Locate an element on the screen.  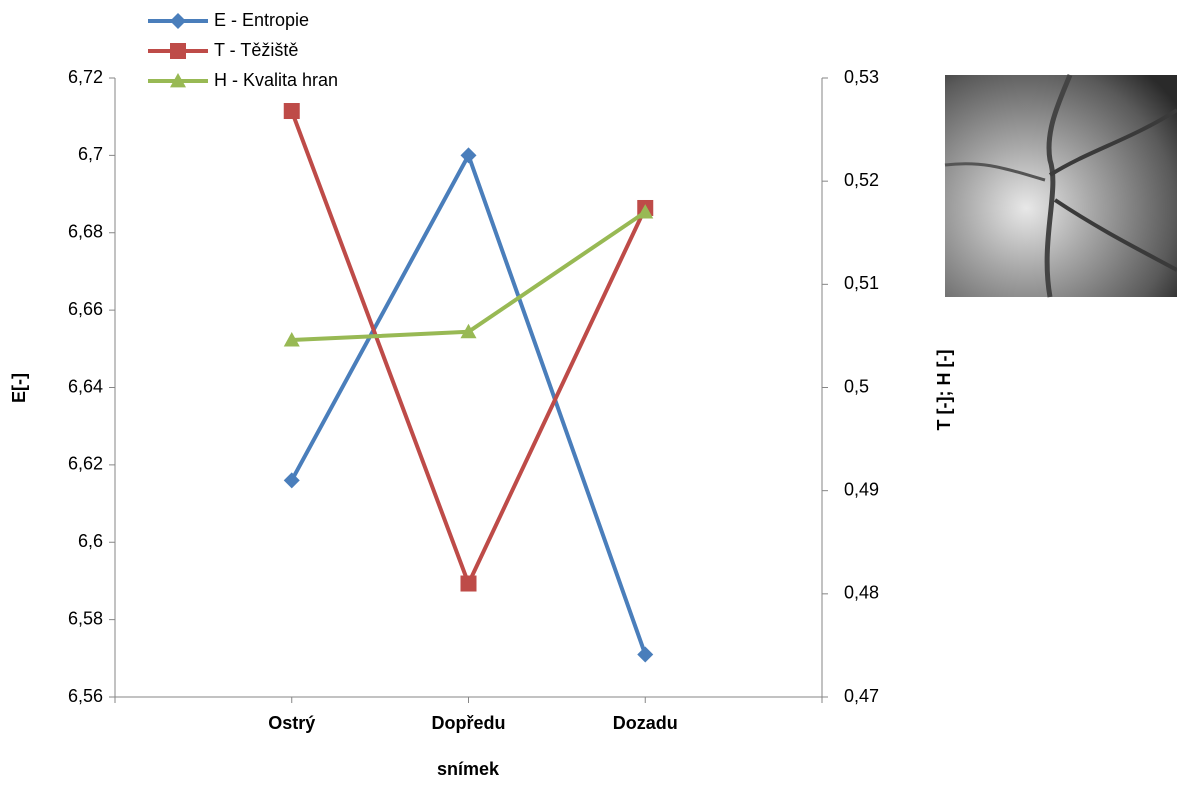
y-tick-label: 6,7 is located at coordinates (90, 154).